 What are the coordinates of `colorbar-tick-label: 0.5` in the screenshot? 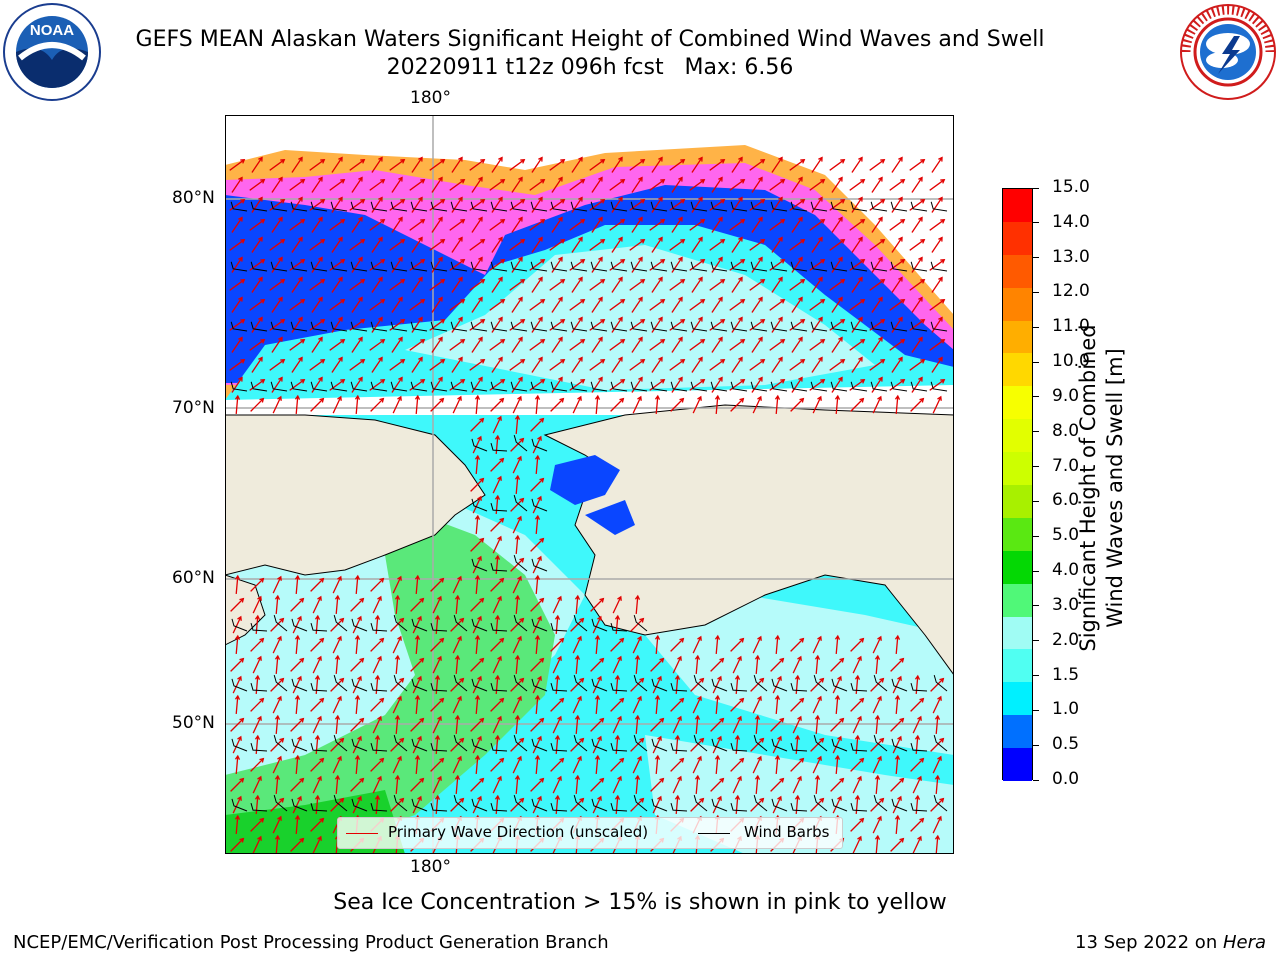 It's located at (1066, 744).